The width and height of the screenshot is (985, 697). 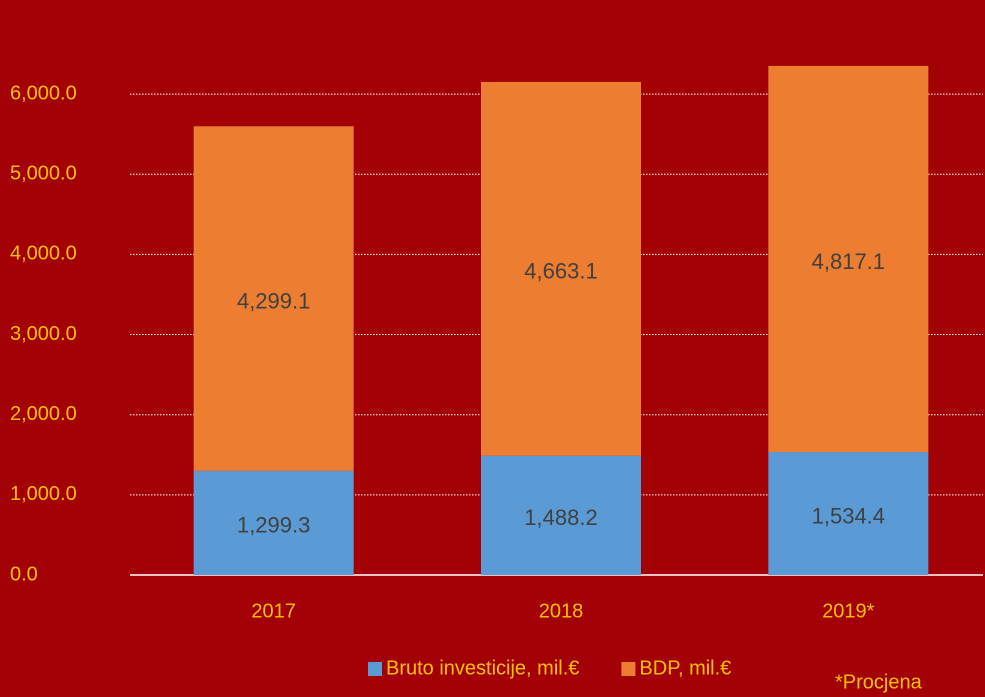 I want to click on x-tick-label: 2017, so click(x=273, y=611).